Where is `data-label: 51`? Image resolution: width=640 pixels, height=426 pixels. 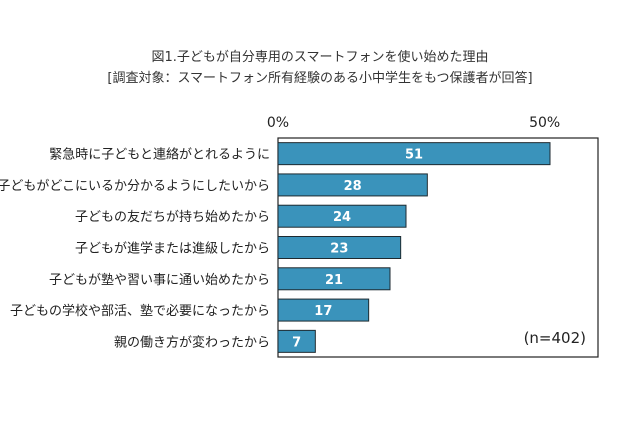 data-label: 51 is located at coordinates (414, 155).